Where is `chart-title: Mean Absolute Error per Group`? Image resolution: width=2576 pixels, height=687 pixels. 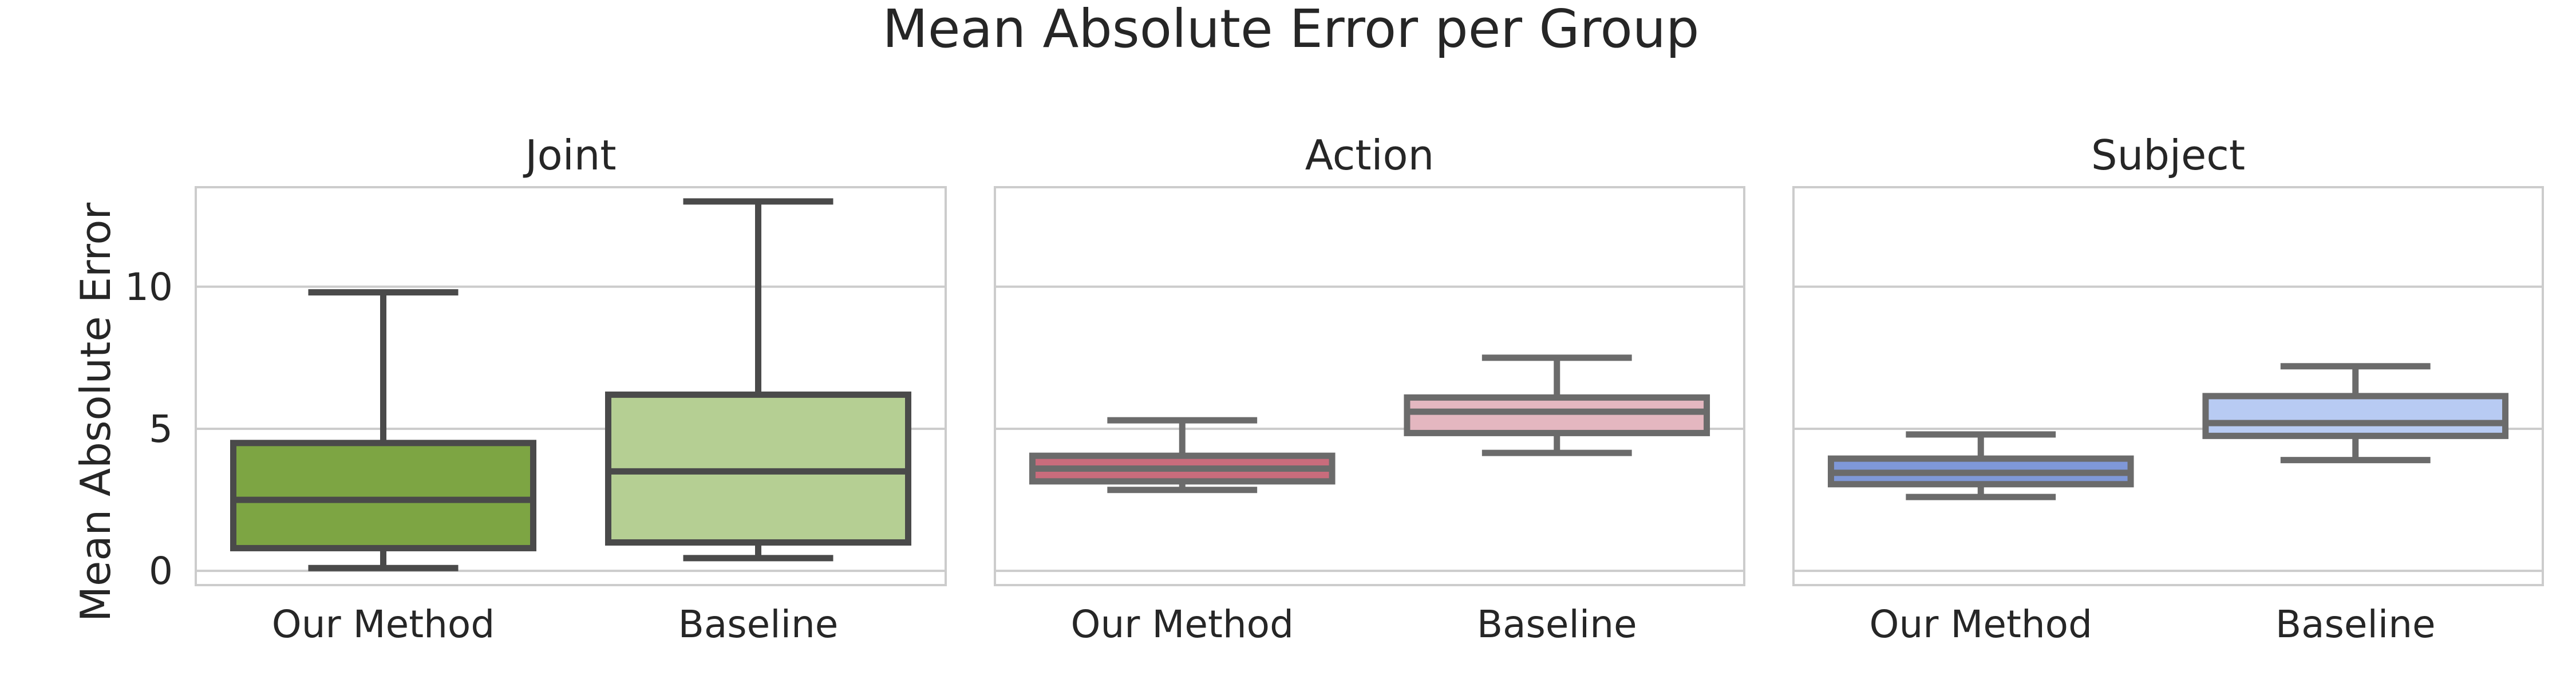 chart-title: Mean Absolute Error per Group is located at coordinates (1291, 30).